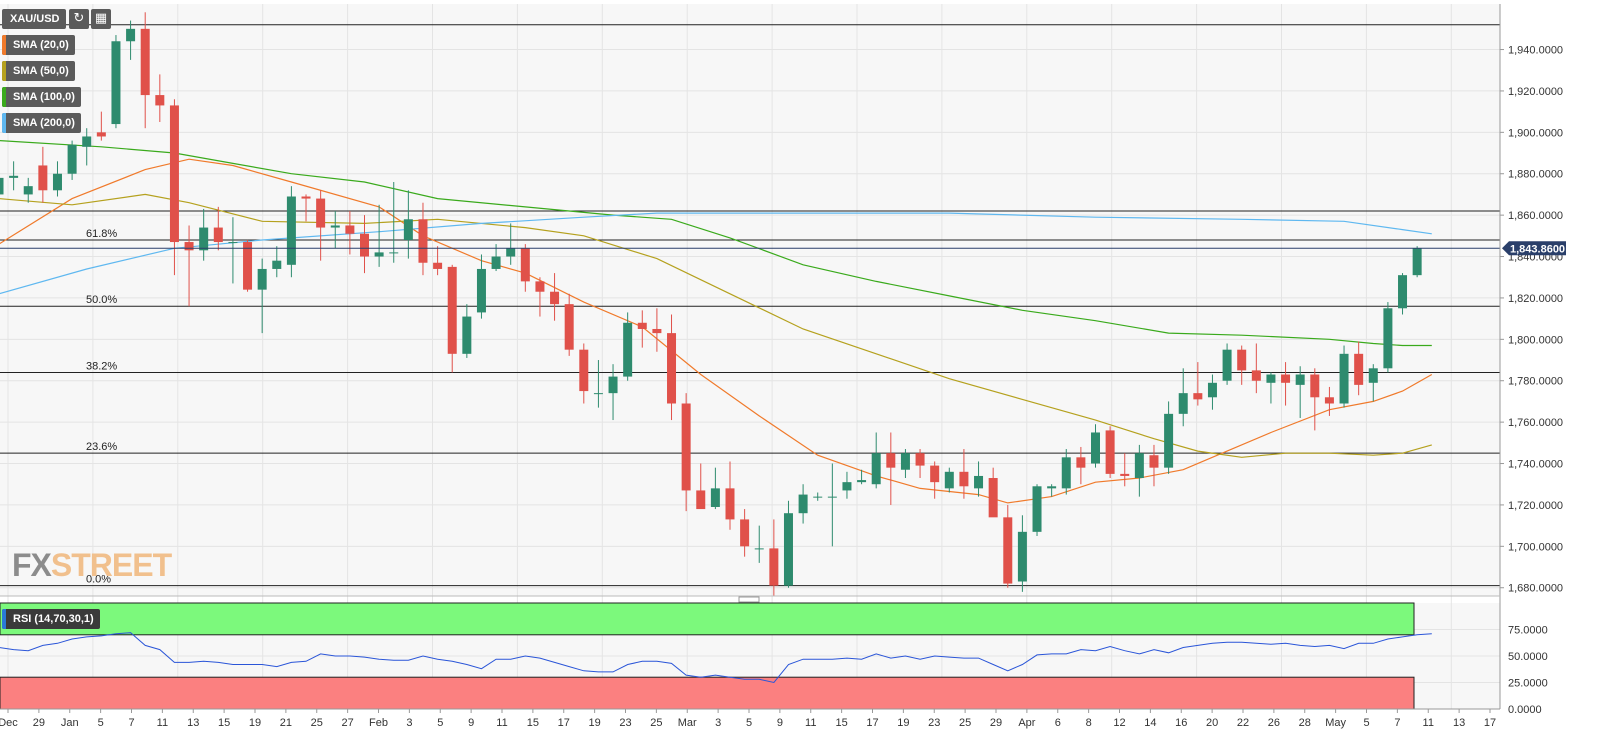  Describe the element at coordinates (872, 723) in the screenshot. I see `x-tick-label: 17` at that location.